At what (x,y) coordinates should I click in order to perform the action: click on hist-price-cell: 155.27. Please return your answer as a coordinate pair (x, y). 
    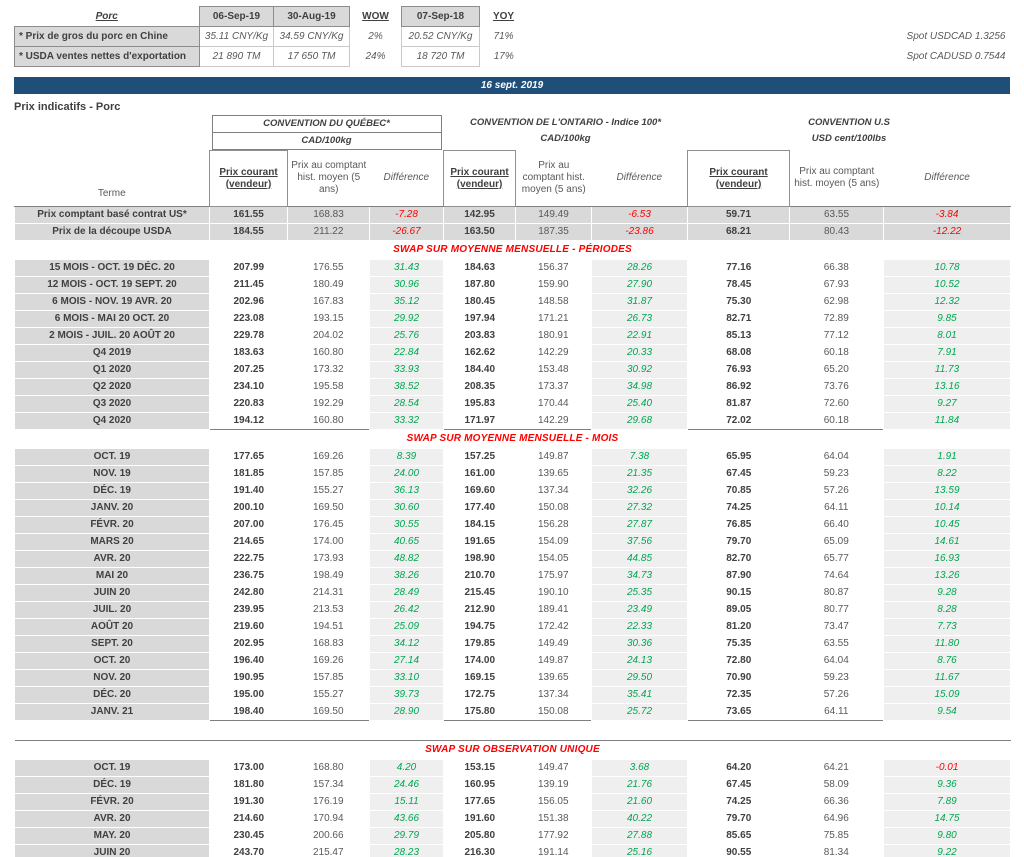
    Looking at the image, I should click on (328, 694).